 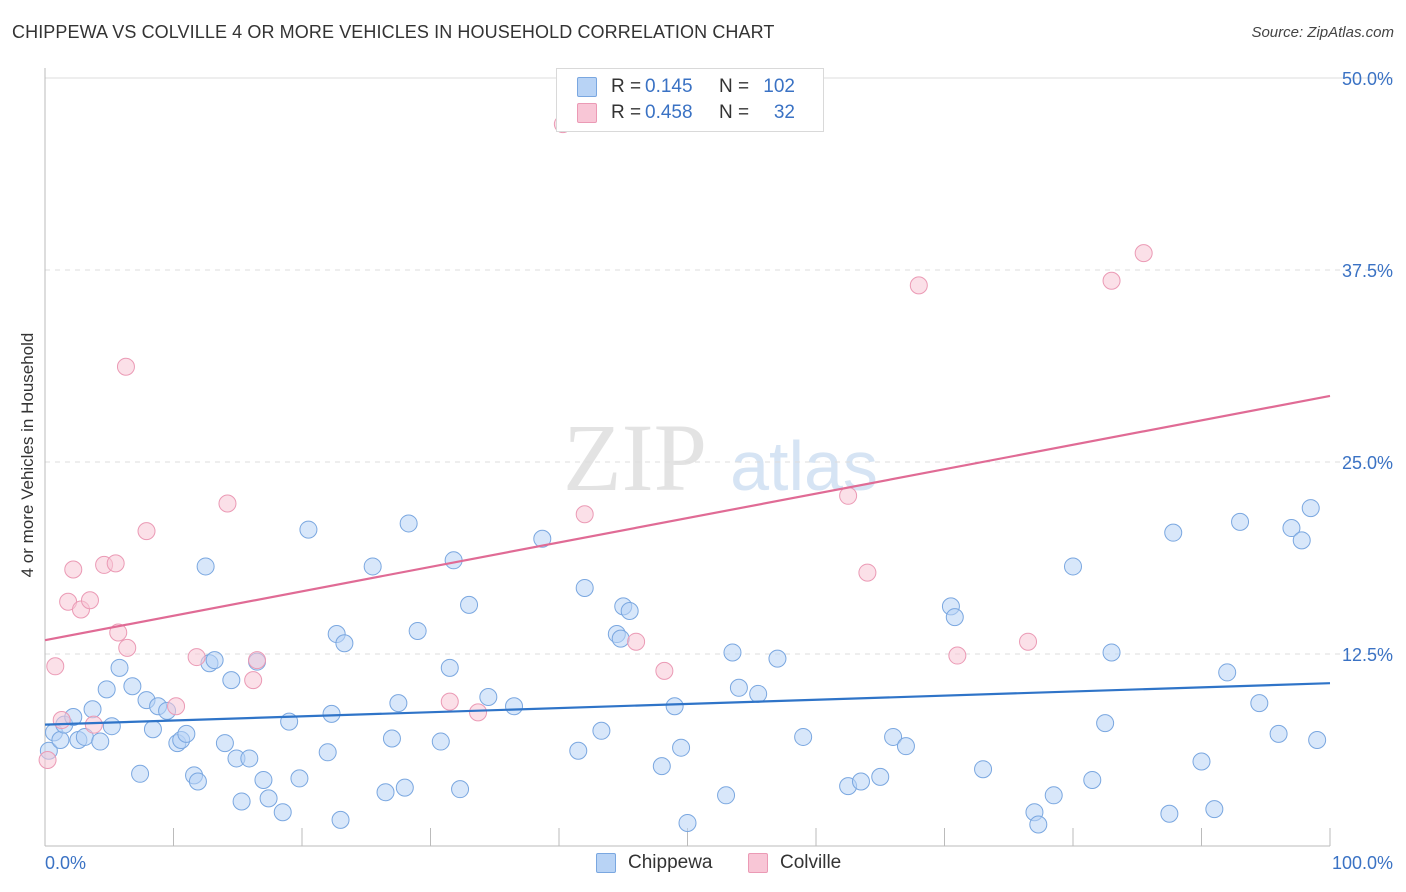 I want to click on series-legend: Chippewa Colville, so click(x=703, y=865).